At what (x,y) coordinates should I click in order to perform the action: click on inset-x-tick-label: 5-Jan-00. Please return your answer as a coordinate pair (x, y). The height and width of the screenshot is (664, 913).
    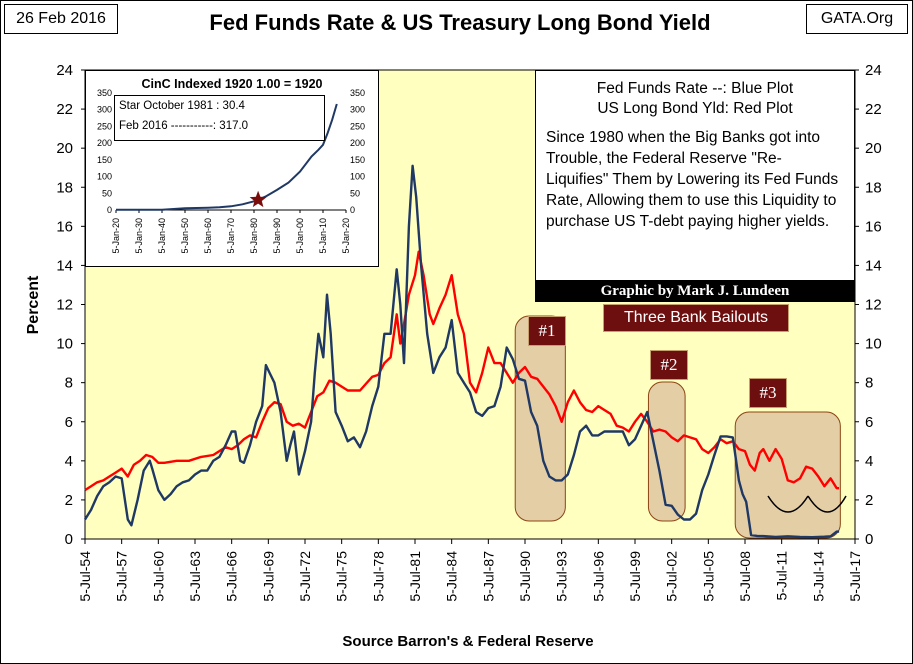
    Looking at the image, I should click on (300, 236).